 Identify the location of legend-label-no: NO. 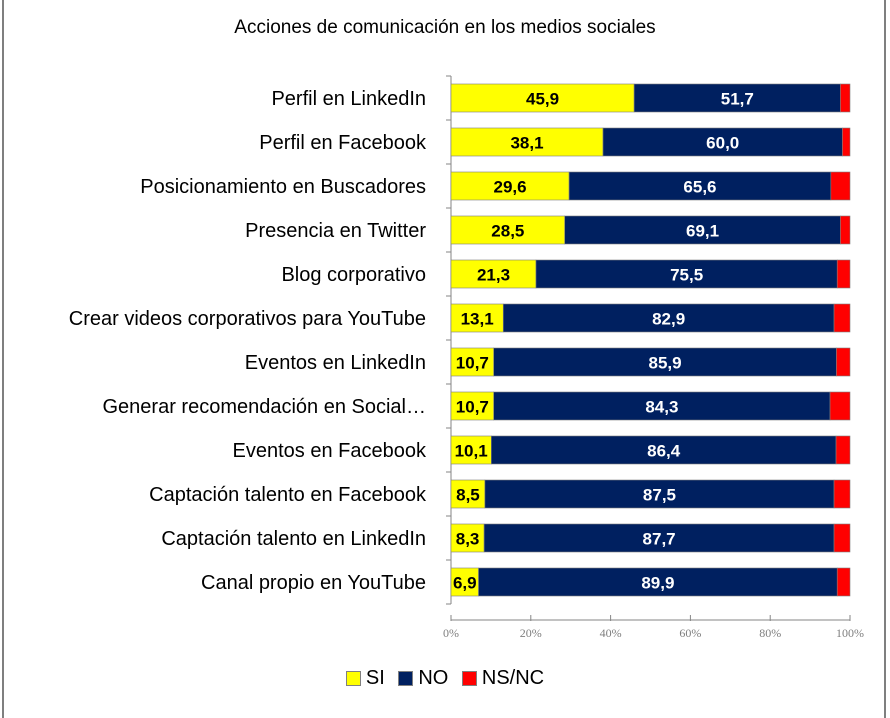
(433, 678).